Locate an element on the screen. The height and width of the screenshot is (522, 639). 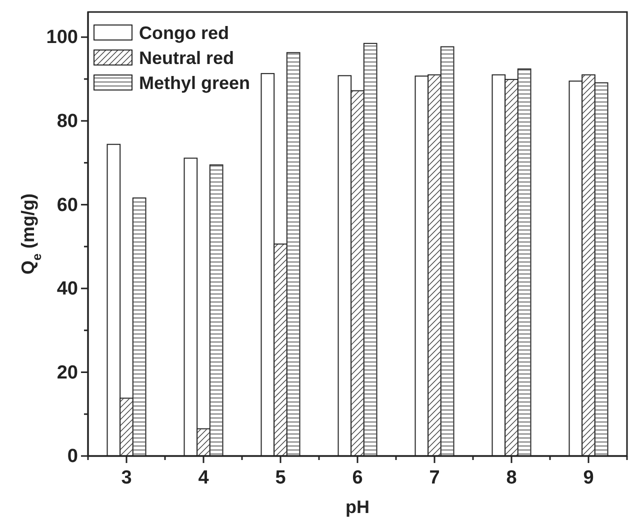
y-tick-label: 20 is located at coordinates (67, 373).